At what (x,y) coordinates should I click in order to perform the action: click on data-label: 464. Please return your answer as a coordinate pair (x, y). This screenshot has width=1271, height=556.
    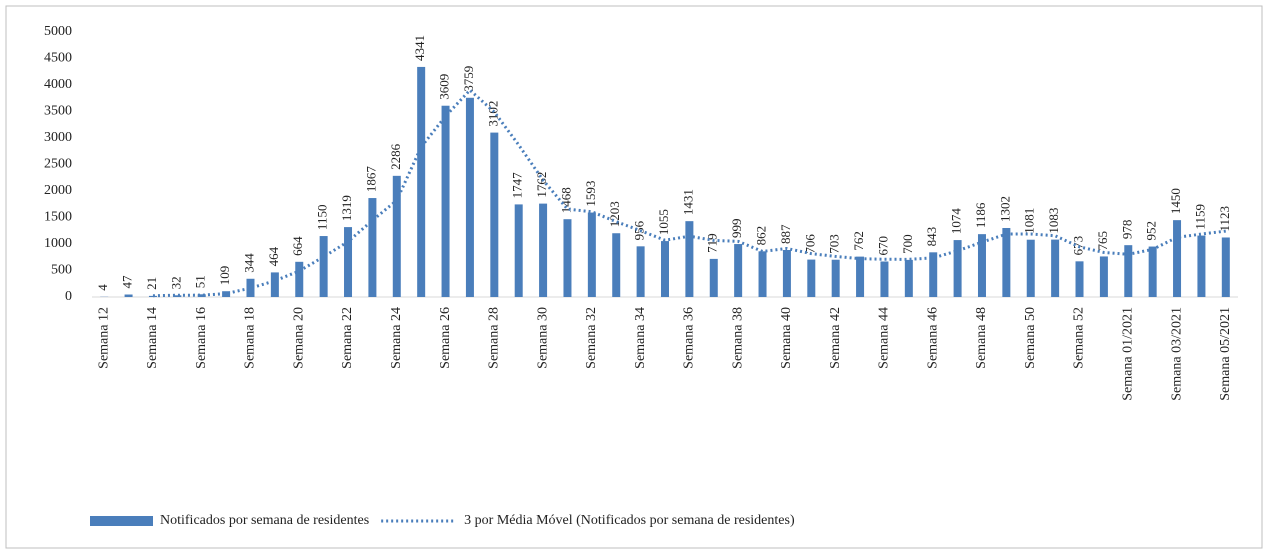
    Looking at the image, I should click on (273, 256).